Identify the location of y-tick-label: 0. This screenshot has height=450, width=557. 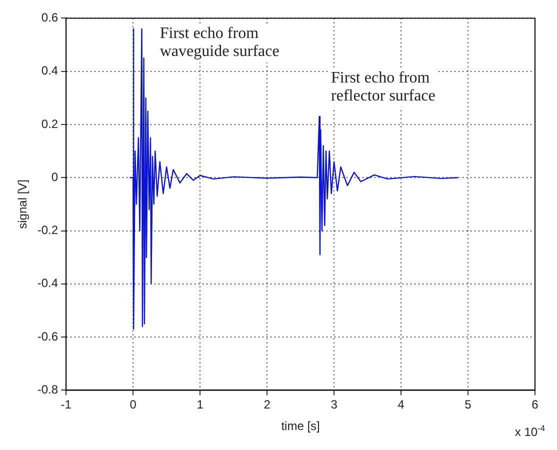
(54, 177).